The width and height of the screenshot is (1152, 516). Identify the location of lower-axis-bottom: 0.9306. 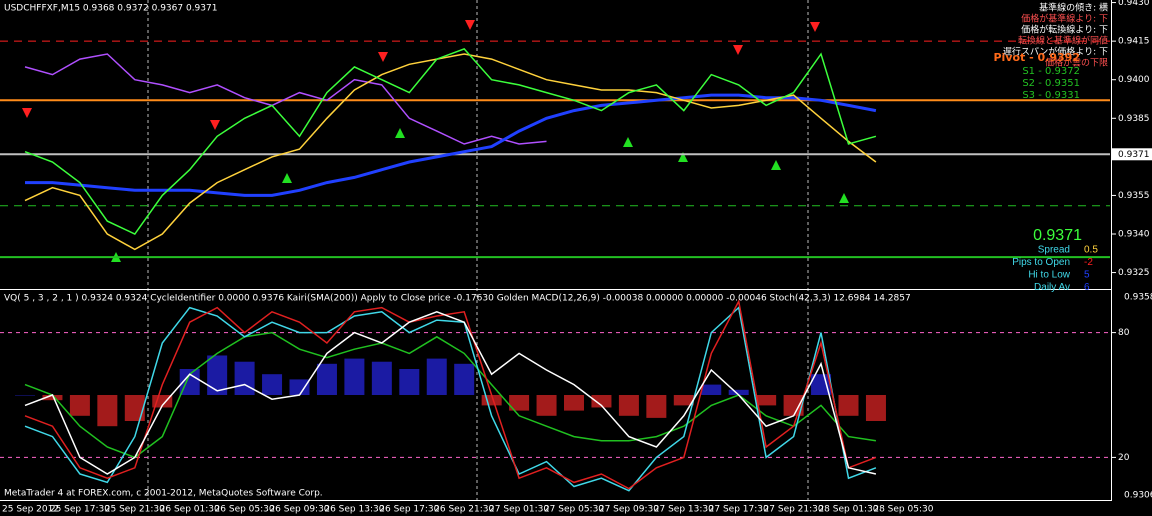
(1138, 496).